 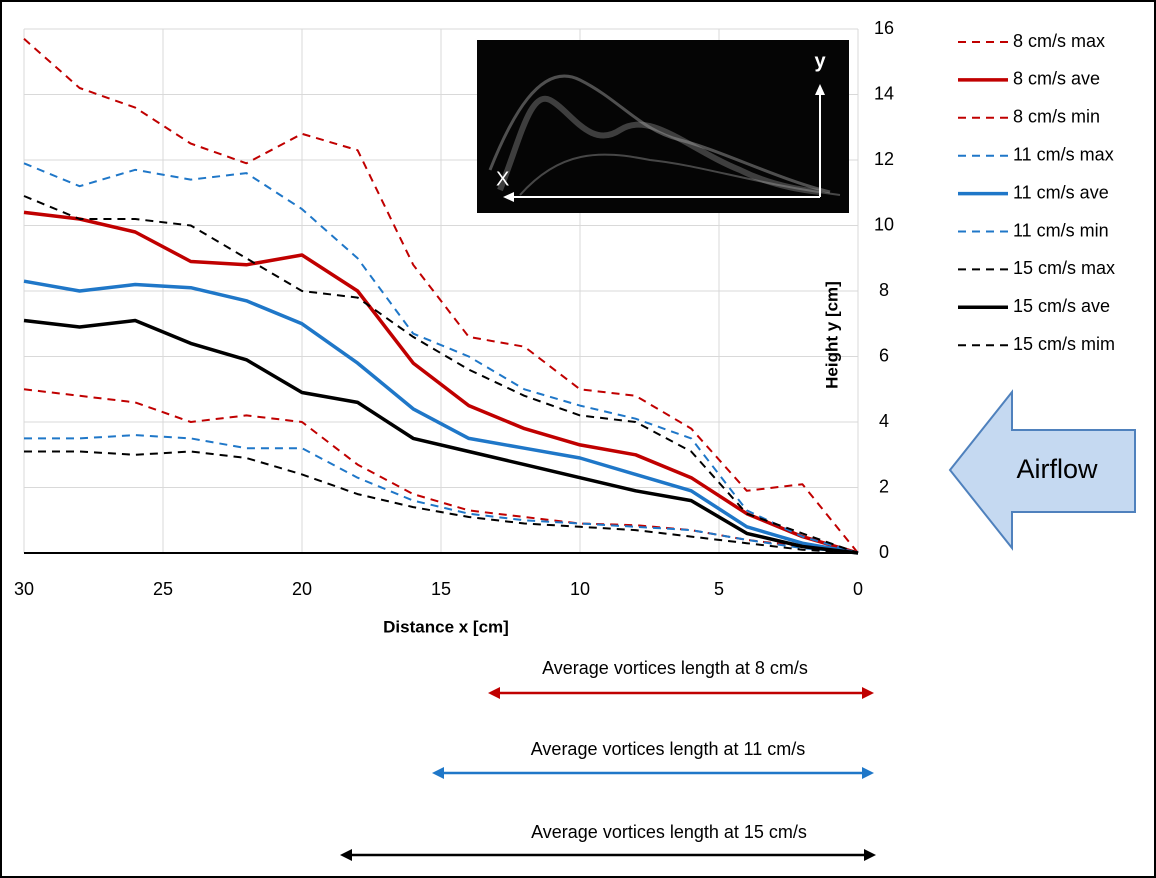 I want to click on x-tick-label: 10, so click(x=580, y=589).